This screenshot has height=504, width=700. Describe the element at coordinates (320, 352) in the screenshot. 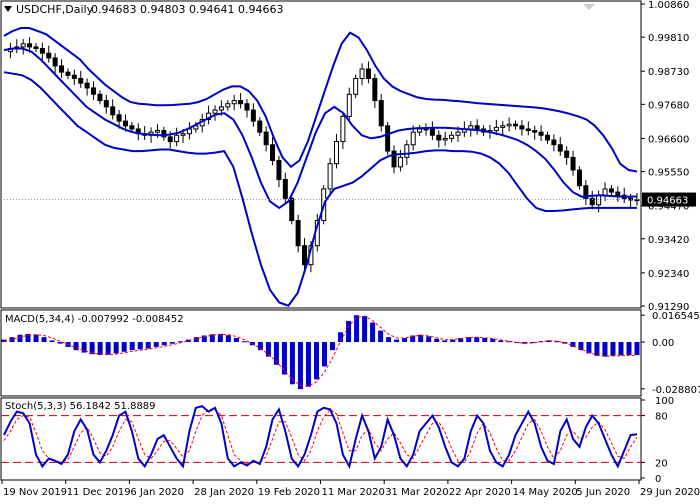

I see `macd-plot` at that location.